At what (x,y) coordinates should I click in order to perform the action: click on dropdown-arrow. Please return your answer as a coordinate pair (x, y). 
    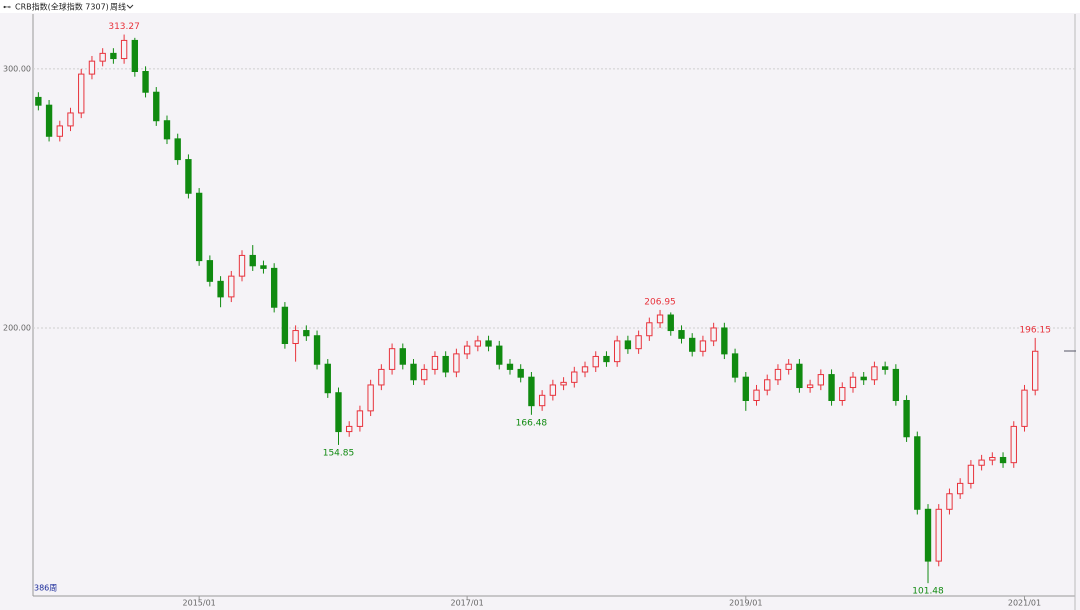
    Looking at the image, I should click on (130, 6).